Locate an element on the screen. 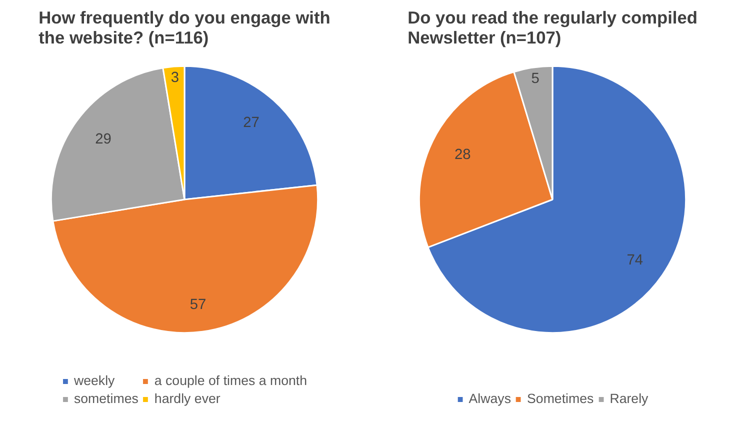 The width and height of the screenshot is (745, 426). data-label: 74 is located at coordinates (635, 260).